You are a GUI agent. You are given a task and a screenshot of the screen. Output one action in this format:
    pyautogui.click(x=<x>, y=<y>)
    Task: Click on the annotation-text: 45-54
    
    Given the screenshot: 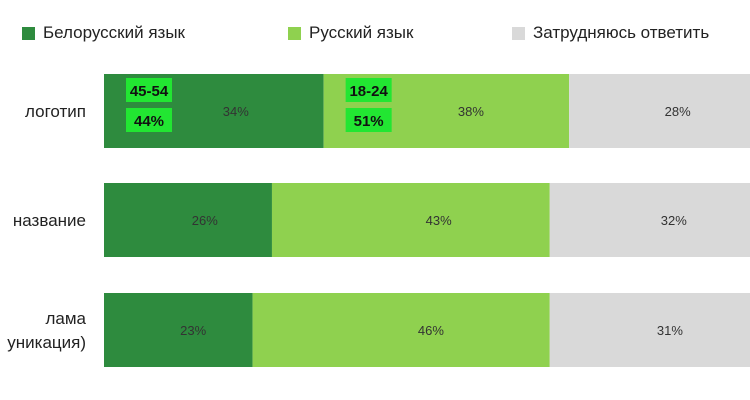 What is the action you would take?
    pyautogui.click(x=149, y=91)
    